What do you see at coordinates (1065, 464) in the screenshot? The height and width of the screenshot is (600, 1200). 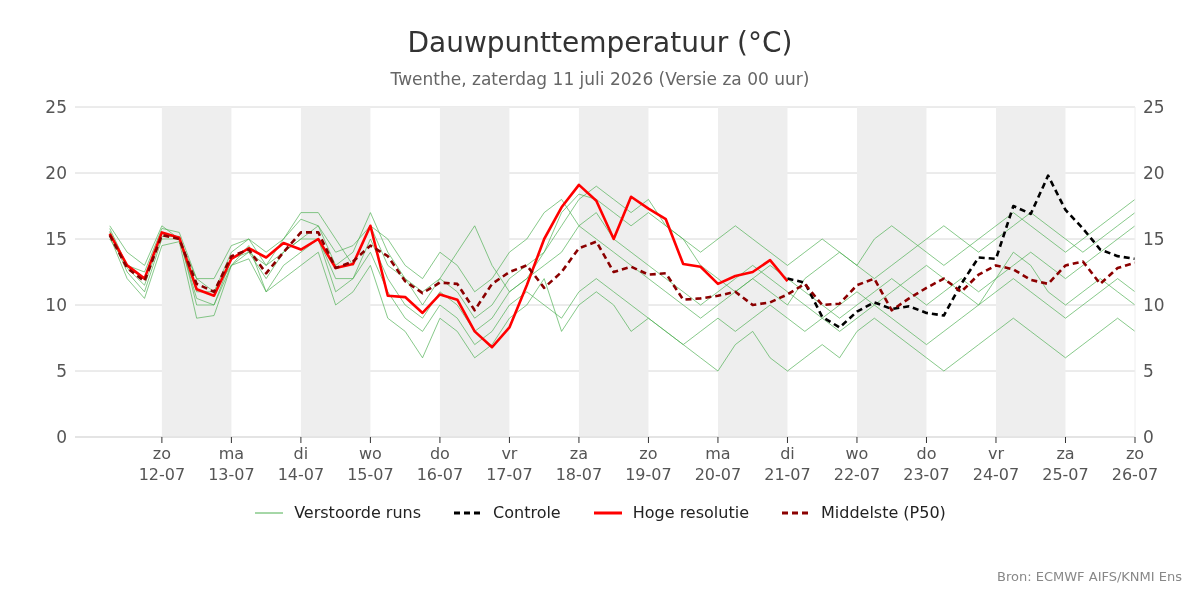 I see `x-tick-label: za 25-07` at bounding box center [1065, 464].